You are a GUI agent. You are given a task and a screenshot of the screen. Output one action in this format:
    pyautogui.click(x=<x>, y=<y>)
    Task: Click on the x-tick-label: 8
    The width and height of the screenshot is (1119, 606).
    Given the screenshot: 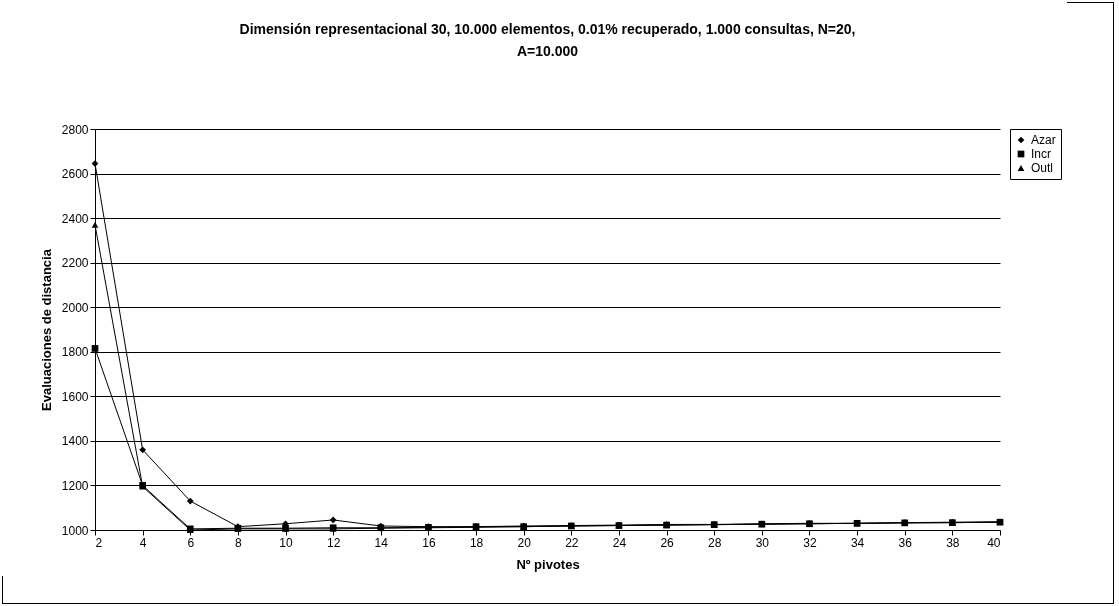 What is the action you would take?
    pyautogui.click(x=239, y=542)
    